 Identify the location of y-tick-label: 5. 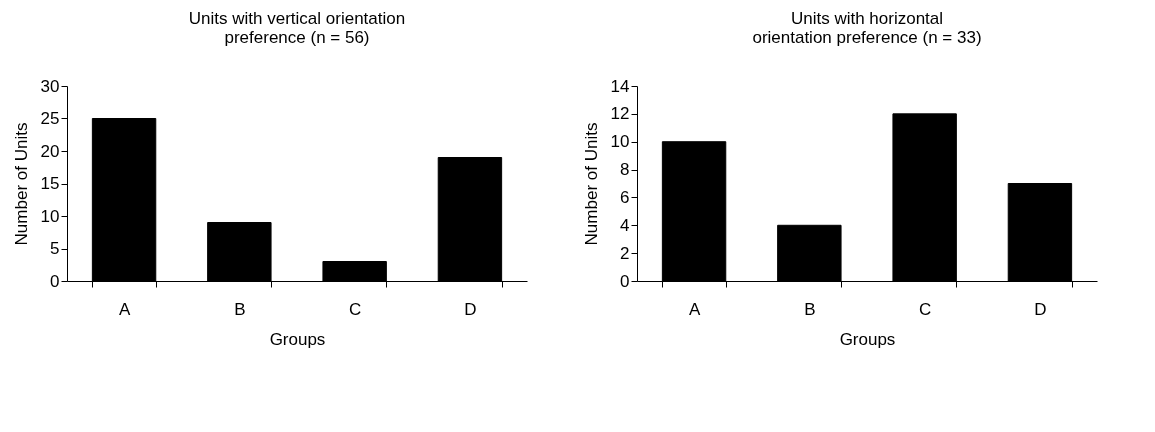
(55, 248).